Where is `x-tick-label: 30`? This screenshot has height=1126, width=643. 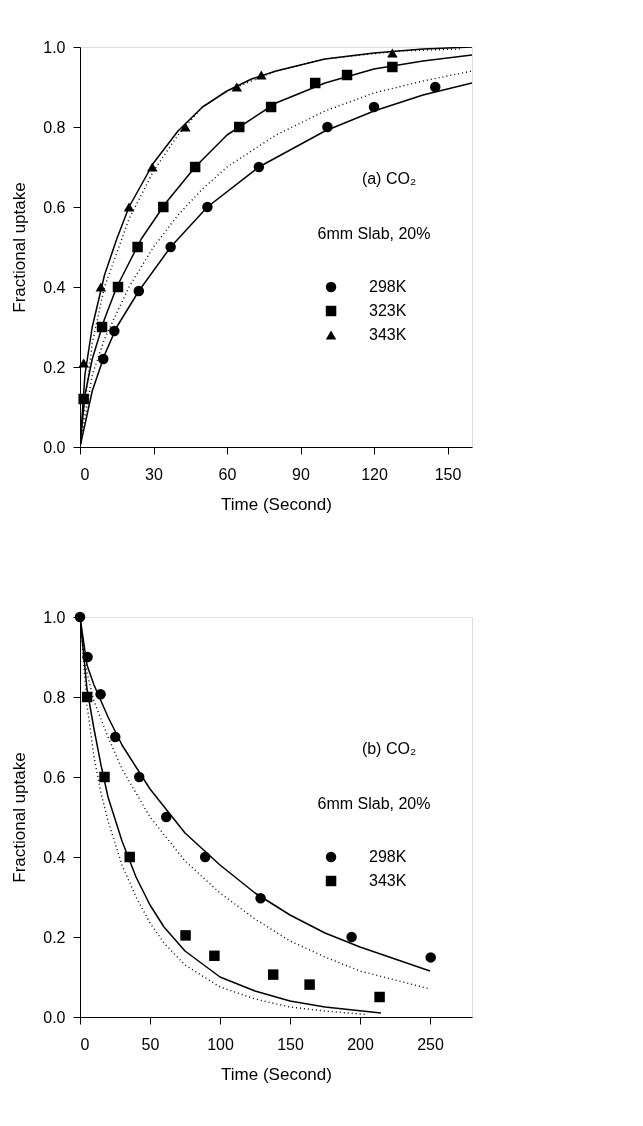
x-tick-label: 30 is located at coordinates (154, 474).